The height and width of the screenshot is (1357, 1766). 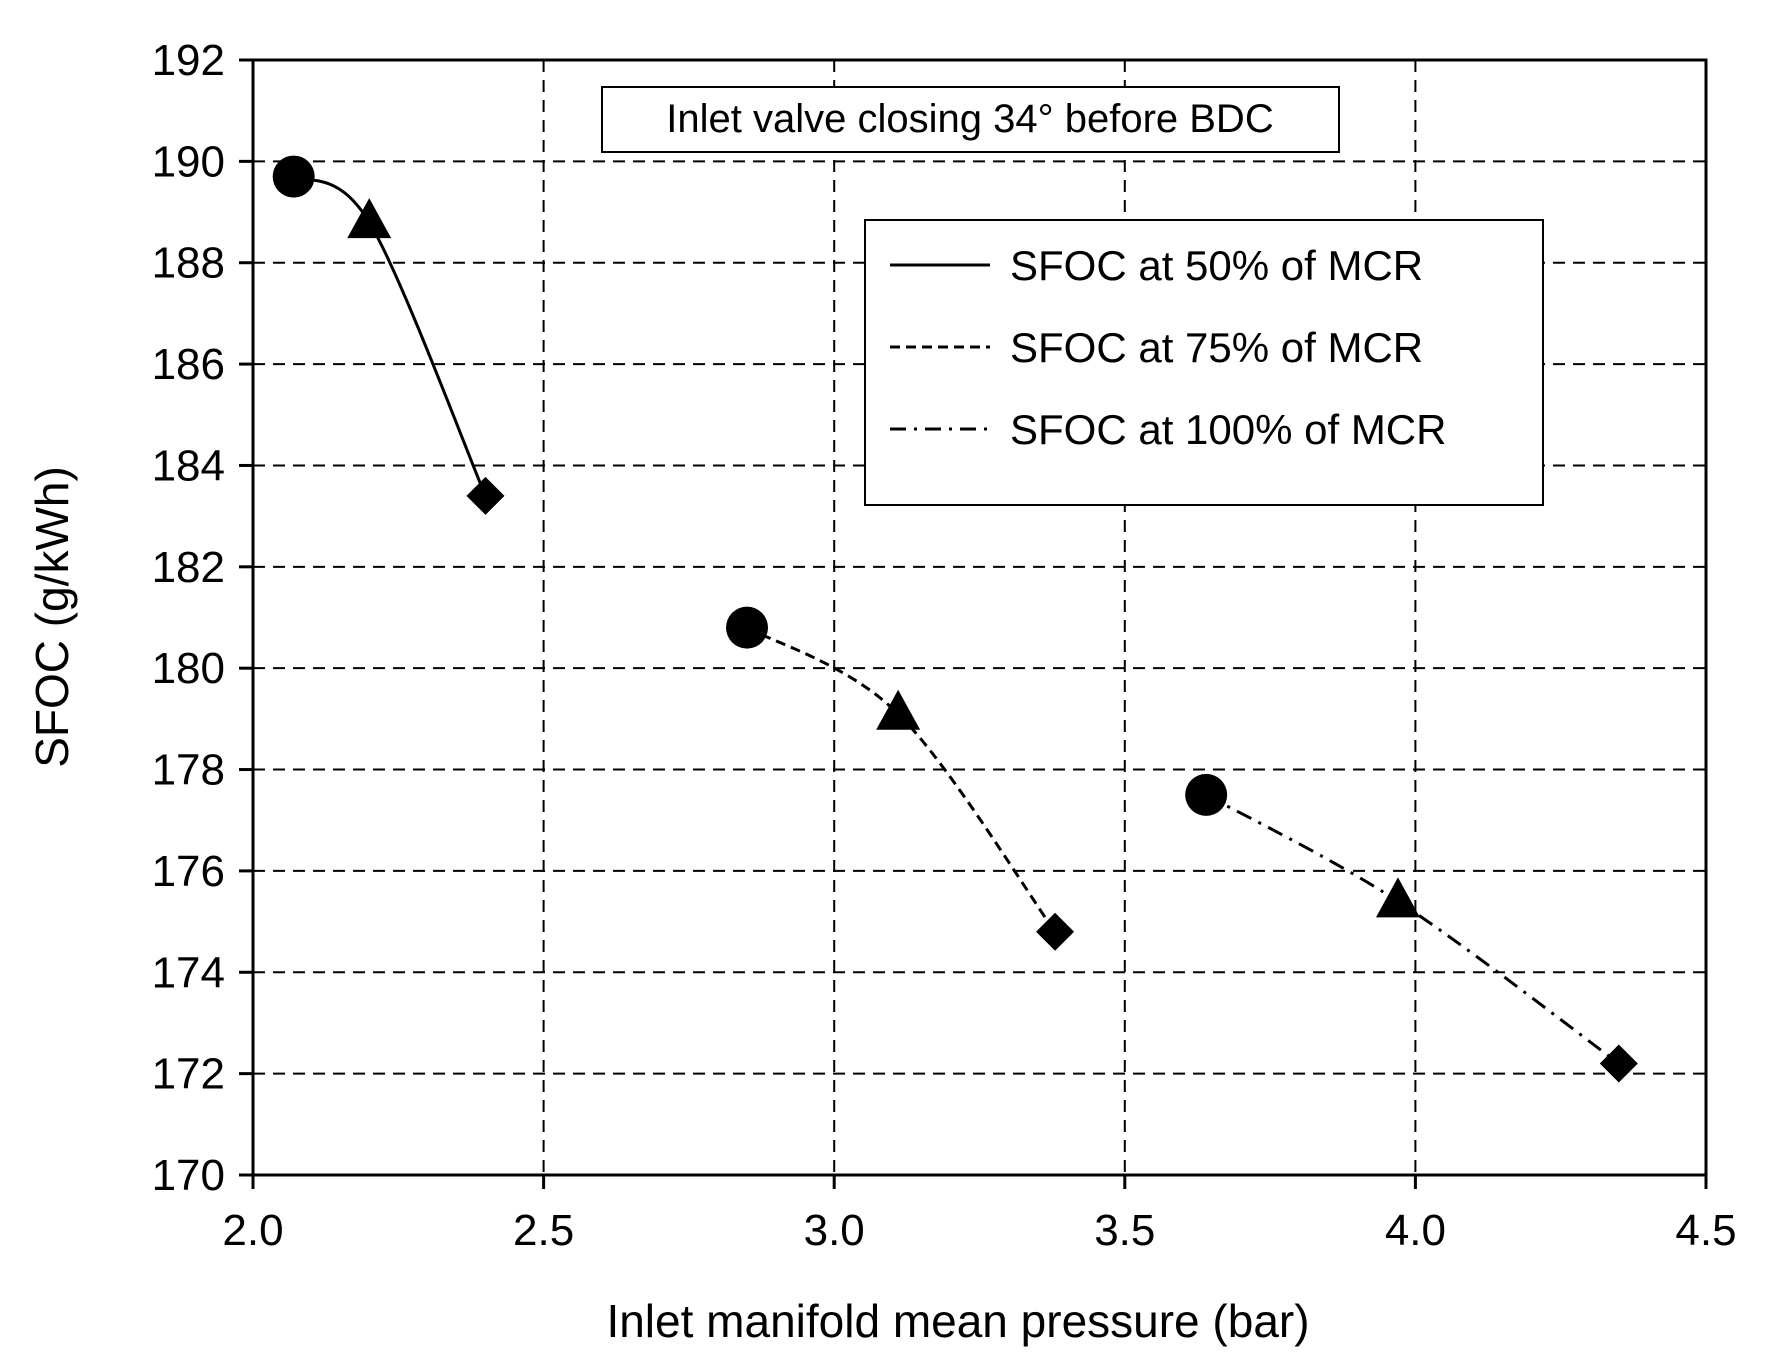 I want to click on x-tick-label: 3.5, so click(x=1124, y=1230).